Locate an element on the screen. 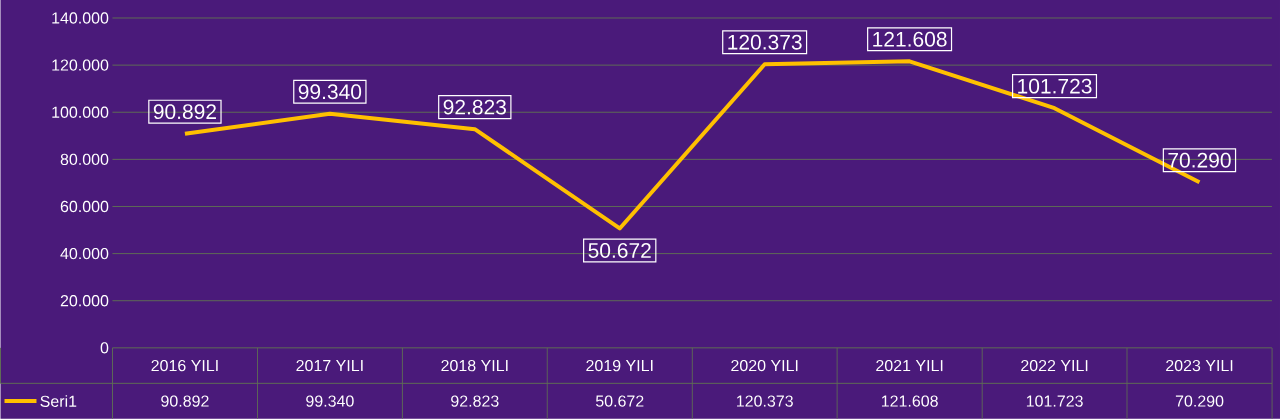 The height and width of the screenshot is (419, 1280). text: 92.823 is located at coordinates (474, 107).